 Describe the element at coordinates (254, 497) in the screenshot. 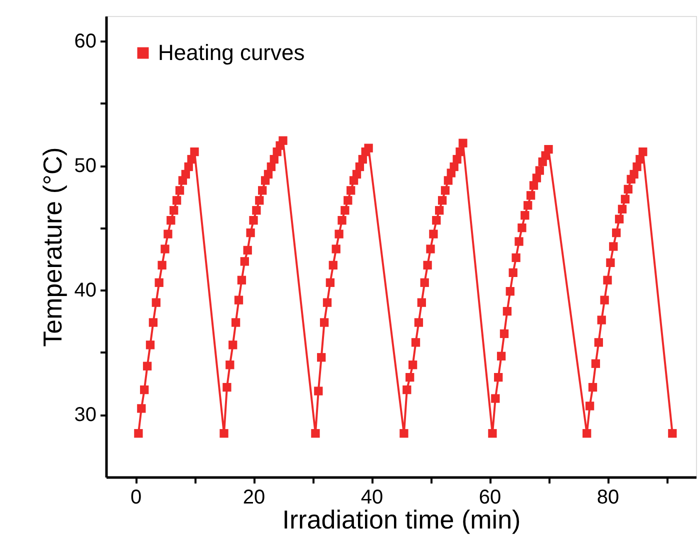

I see `x-tick-label: 20` at that location.